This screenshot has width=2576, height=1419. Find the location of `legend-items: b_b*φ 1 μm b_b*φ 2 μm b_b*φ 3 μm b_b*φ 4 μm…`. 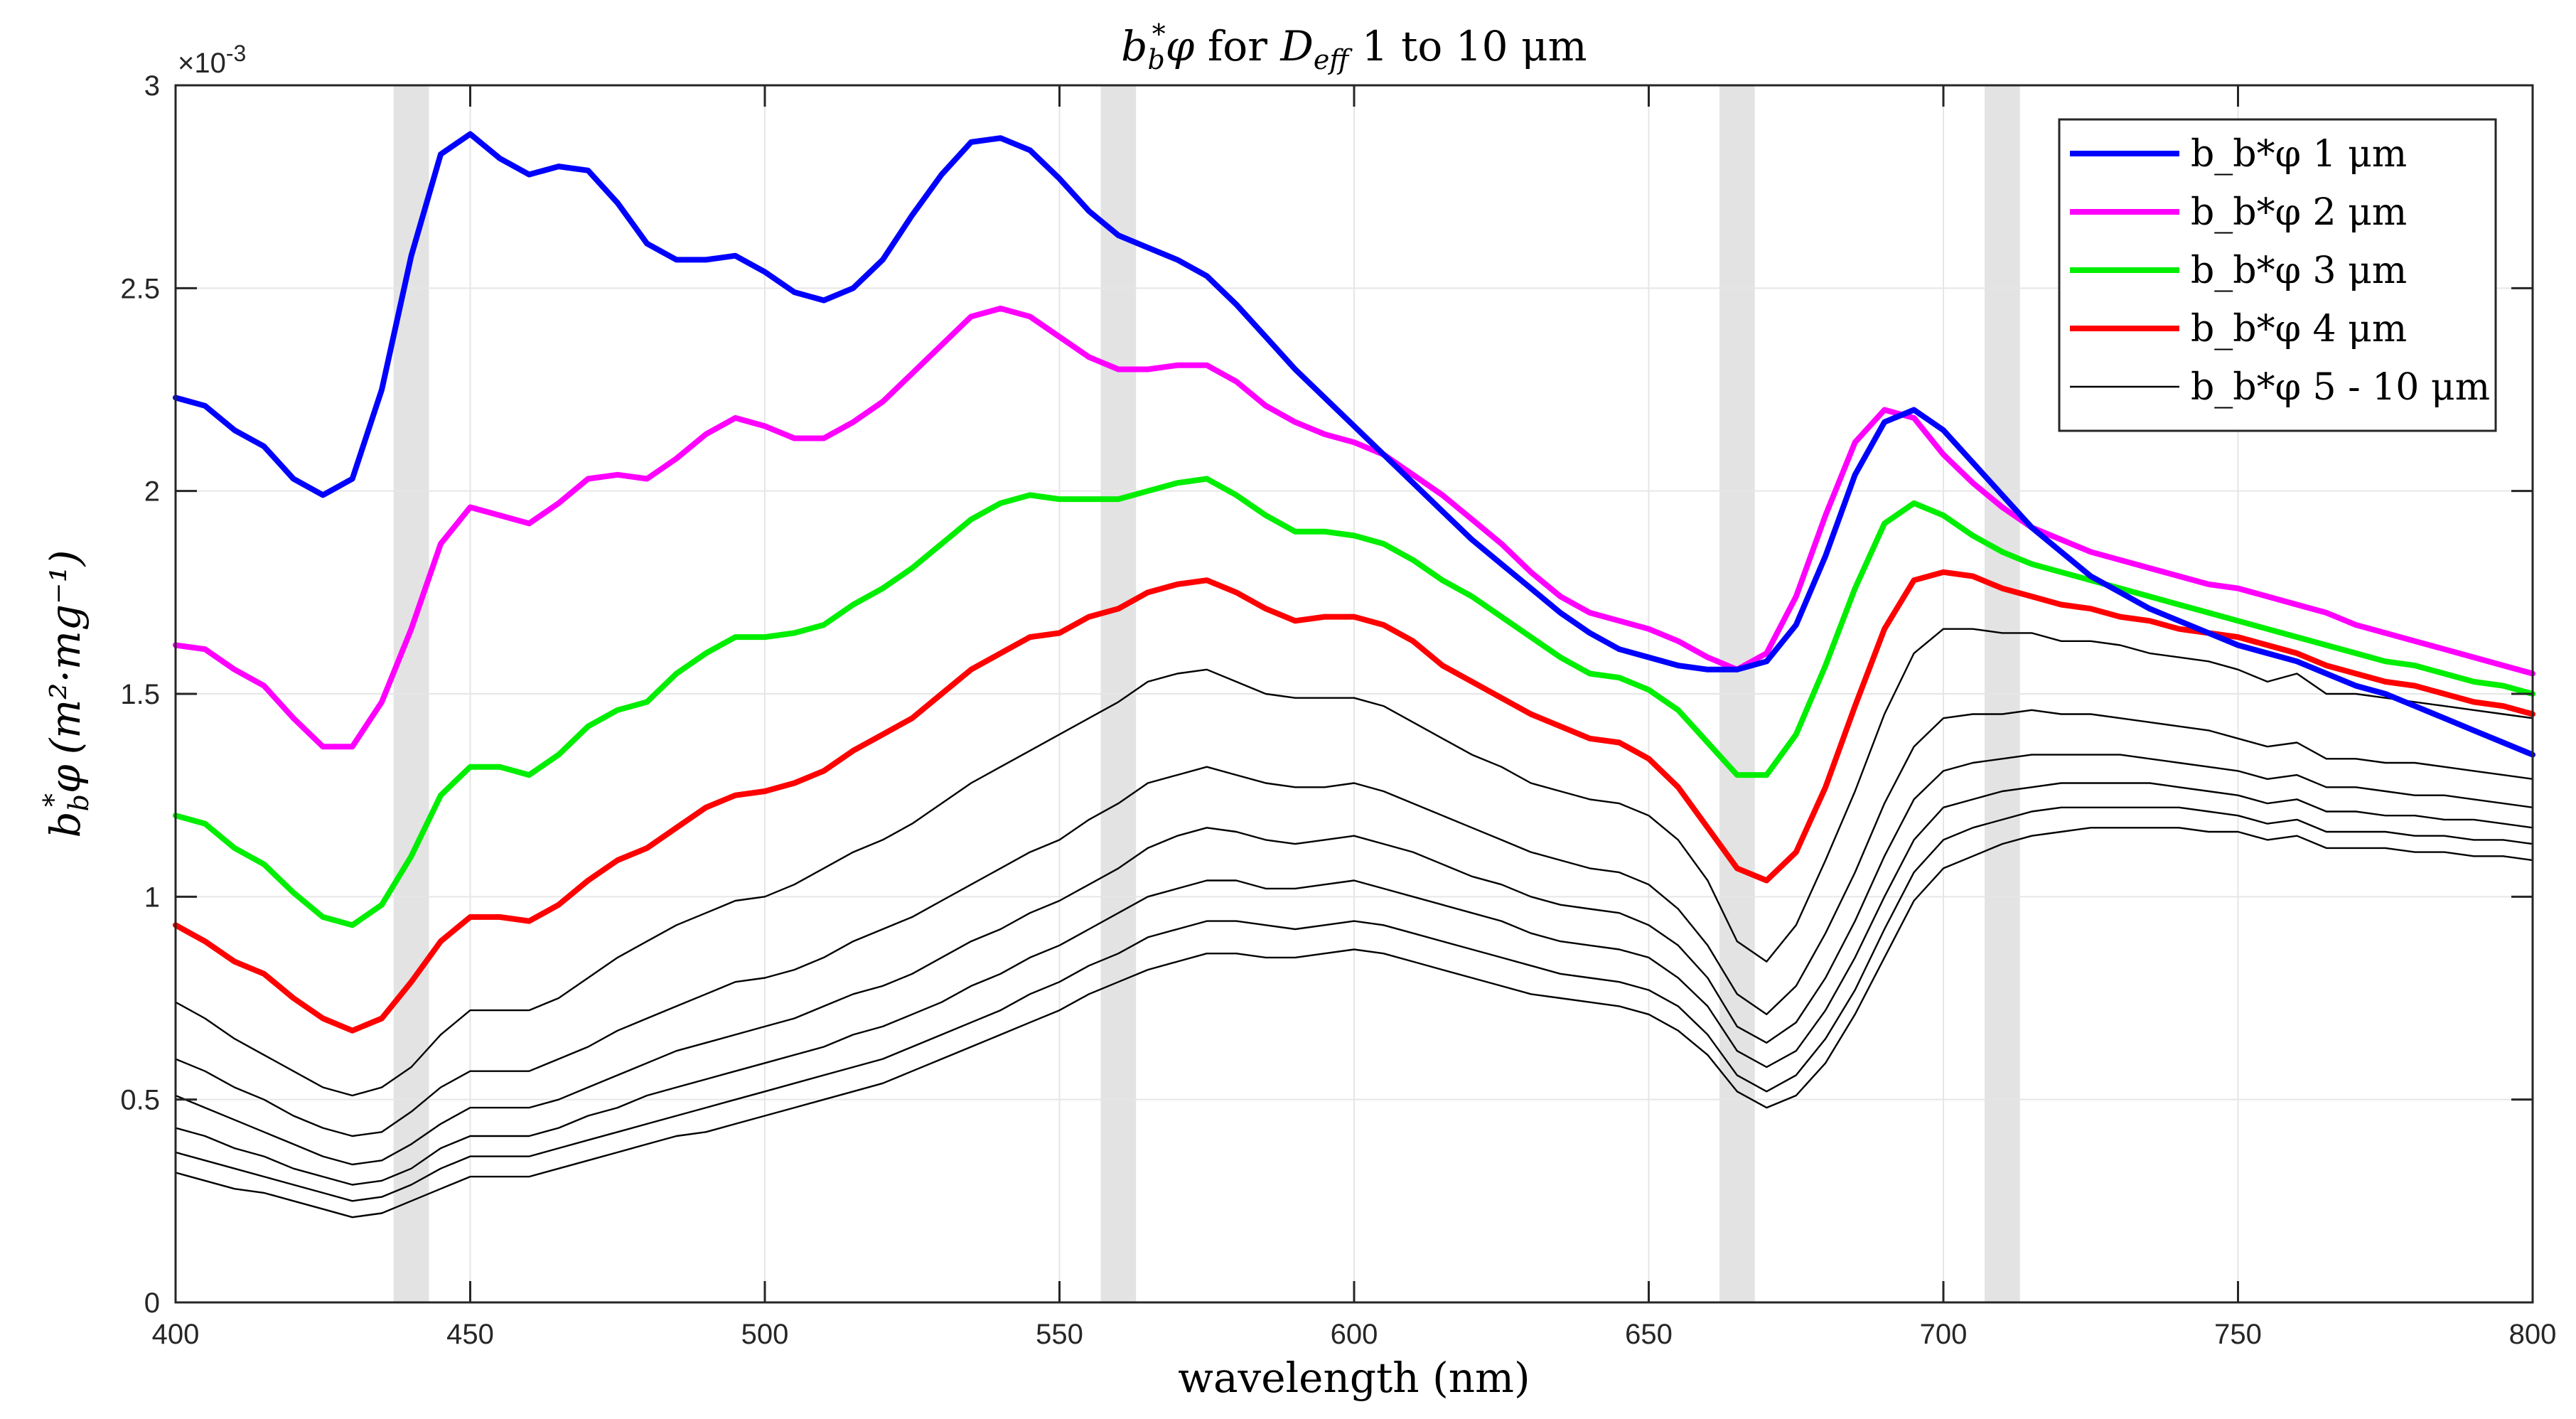

legend-items: b_b*φ 1 μm b_b*φ 2 μm b_b*φ 3 μm b_b*φ 4 μm… is located at coordinates (2280, 271).